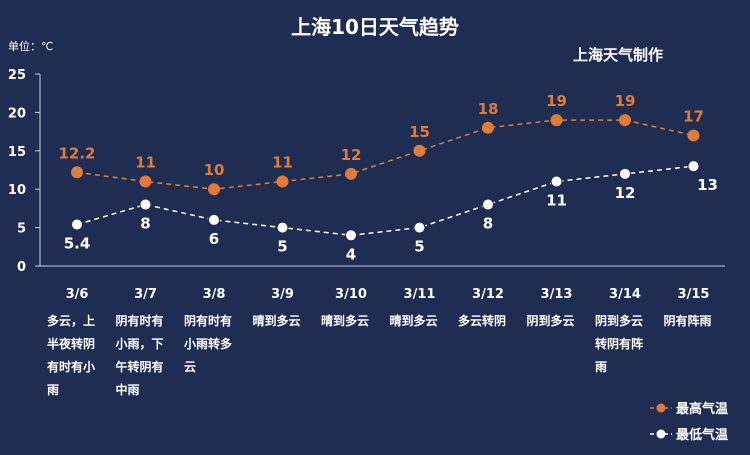 Image resolution: width=750 pixels, height=455 pixels. I want to click on x-tick-label: 3/13, so click(557, 294).